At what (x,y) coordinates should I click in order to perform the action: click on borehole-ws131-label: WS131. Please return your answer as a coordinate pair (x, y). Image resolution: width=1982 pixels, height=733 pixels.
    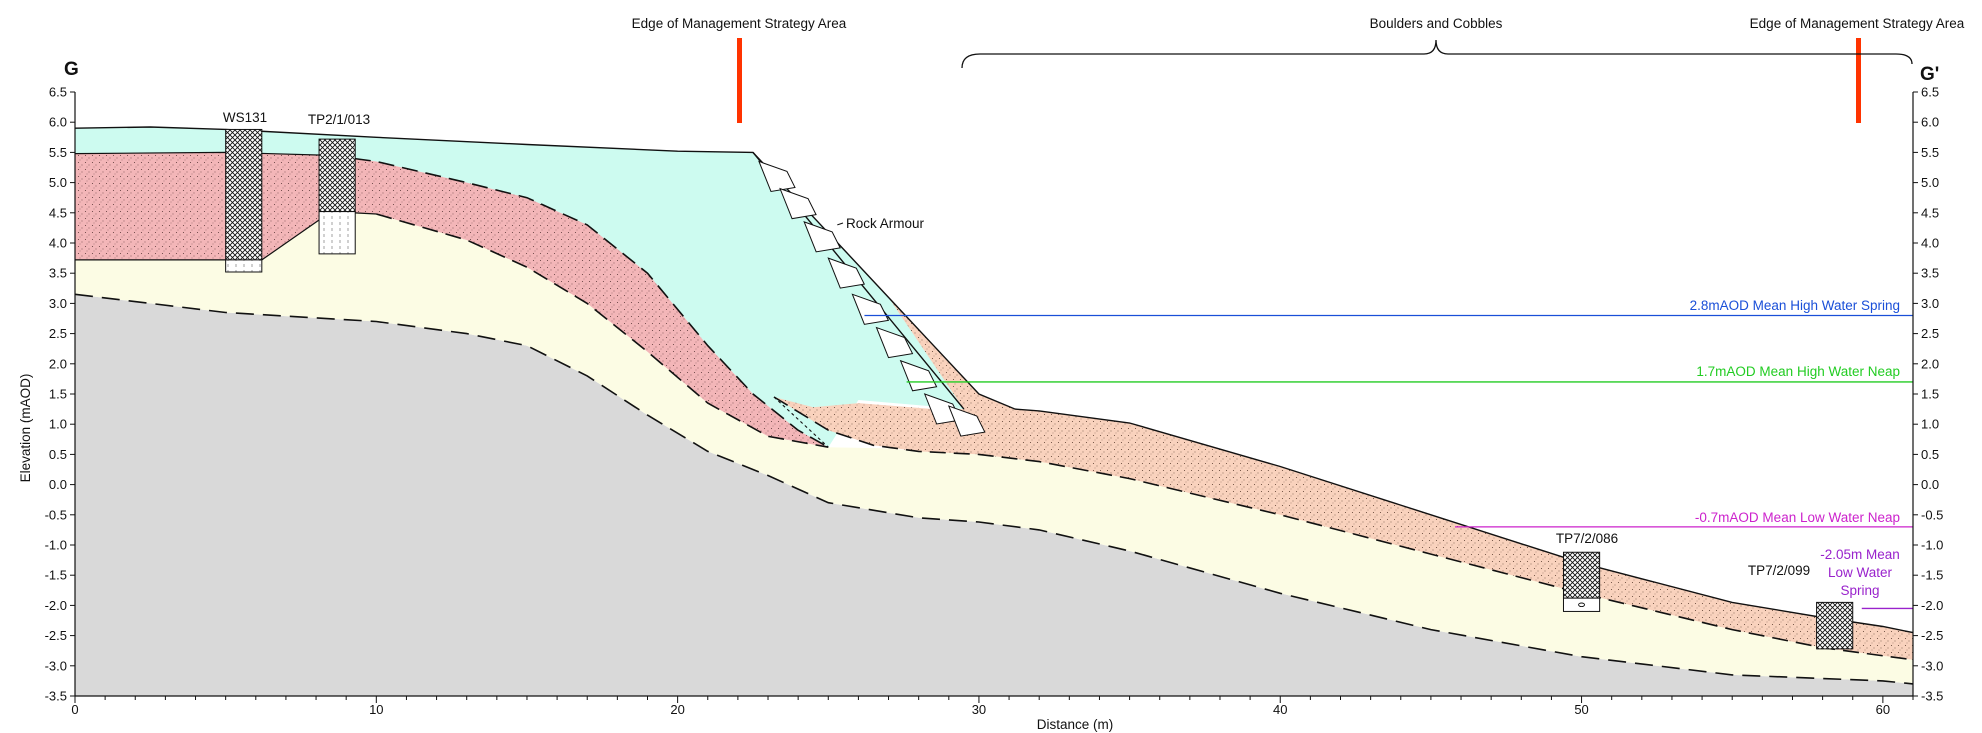
    Looking at the image, I should click on (245, 117).